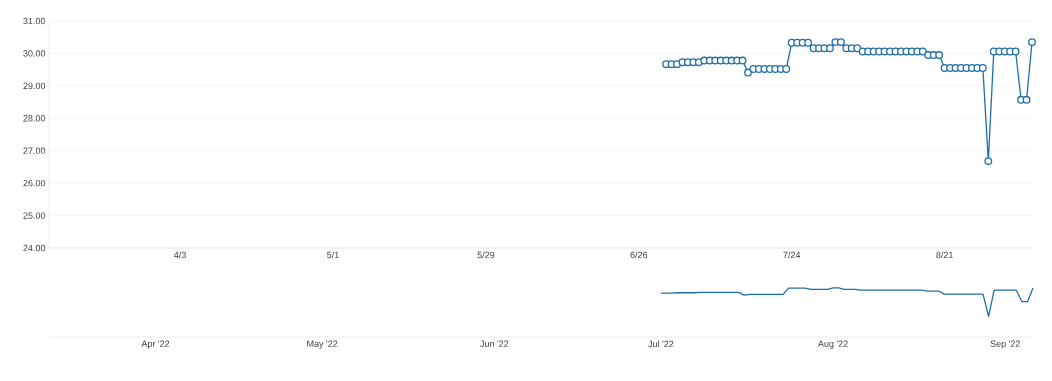 The width and height of the screenshot is (1052, 381). I want to click on x-tick-label: Jul '22, so click(661, 344).